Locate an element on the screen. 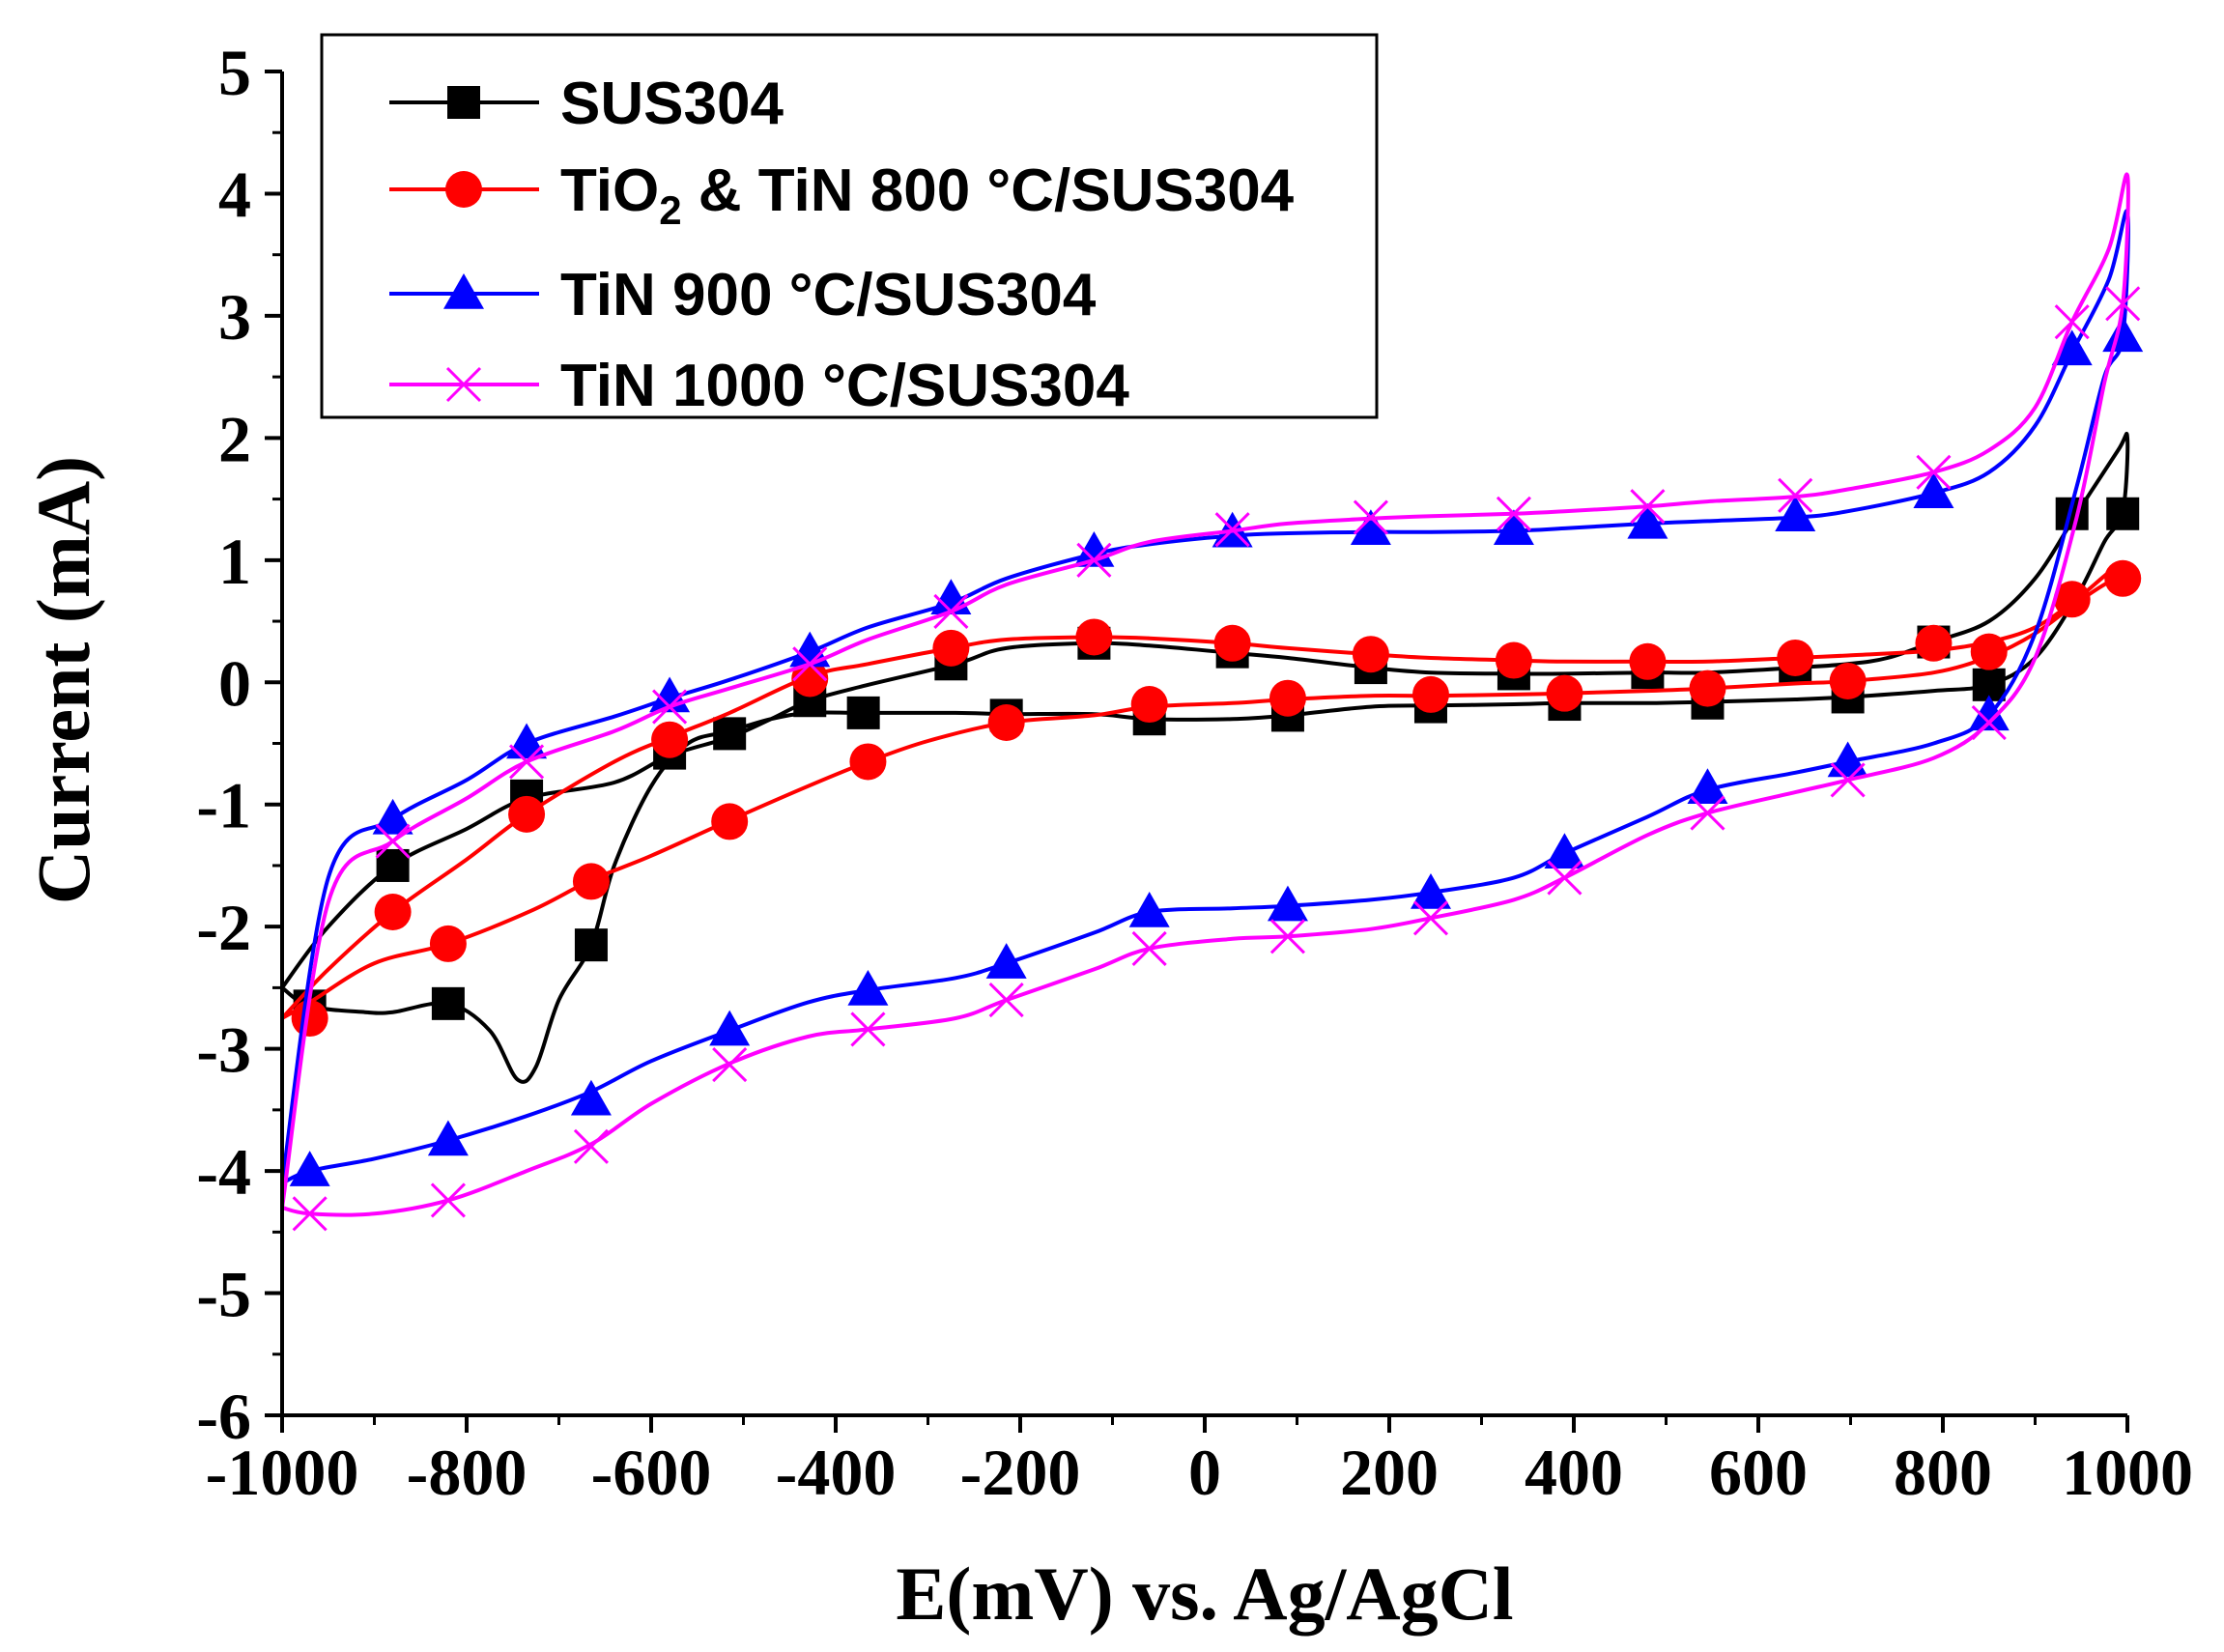 The image size is (2224, 1652). series-3-marker-16-stroke-b is located at coordinates (1430, 918).